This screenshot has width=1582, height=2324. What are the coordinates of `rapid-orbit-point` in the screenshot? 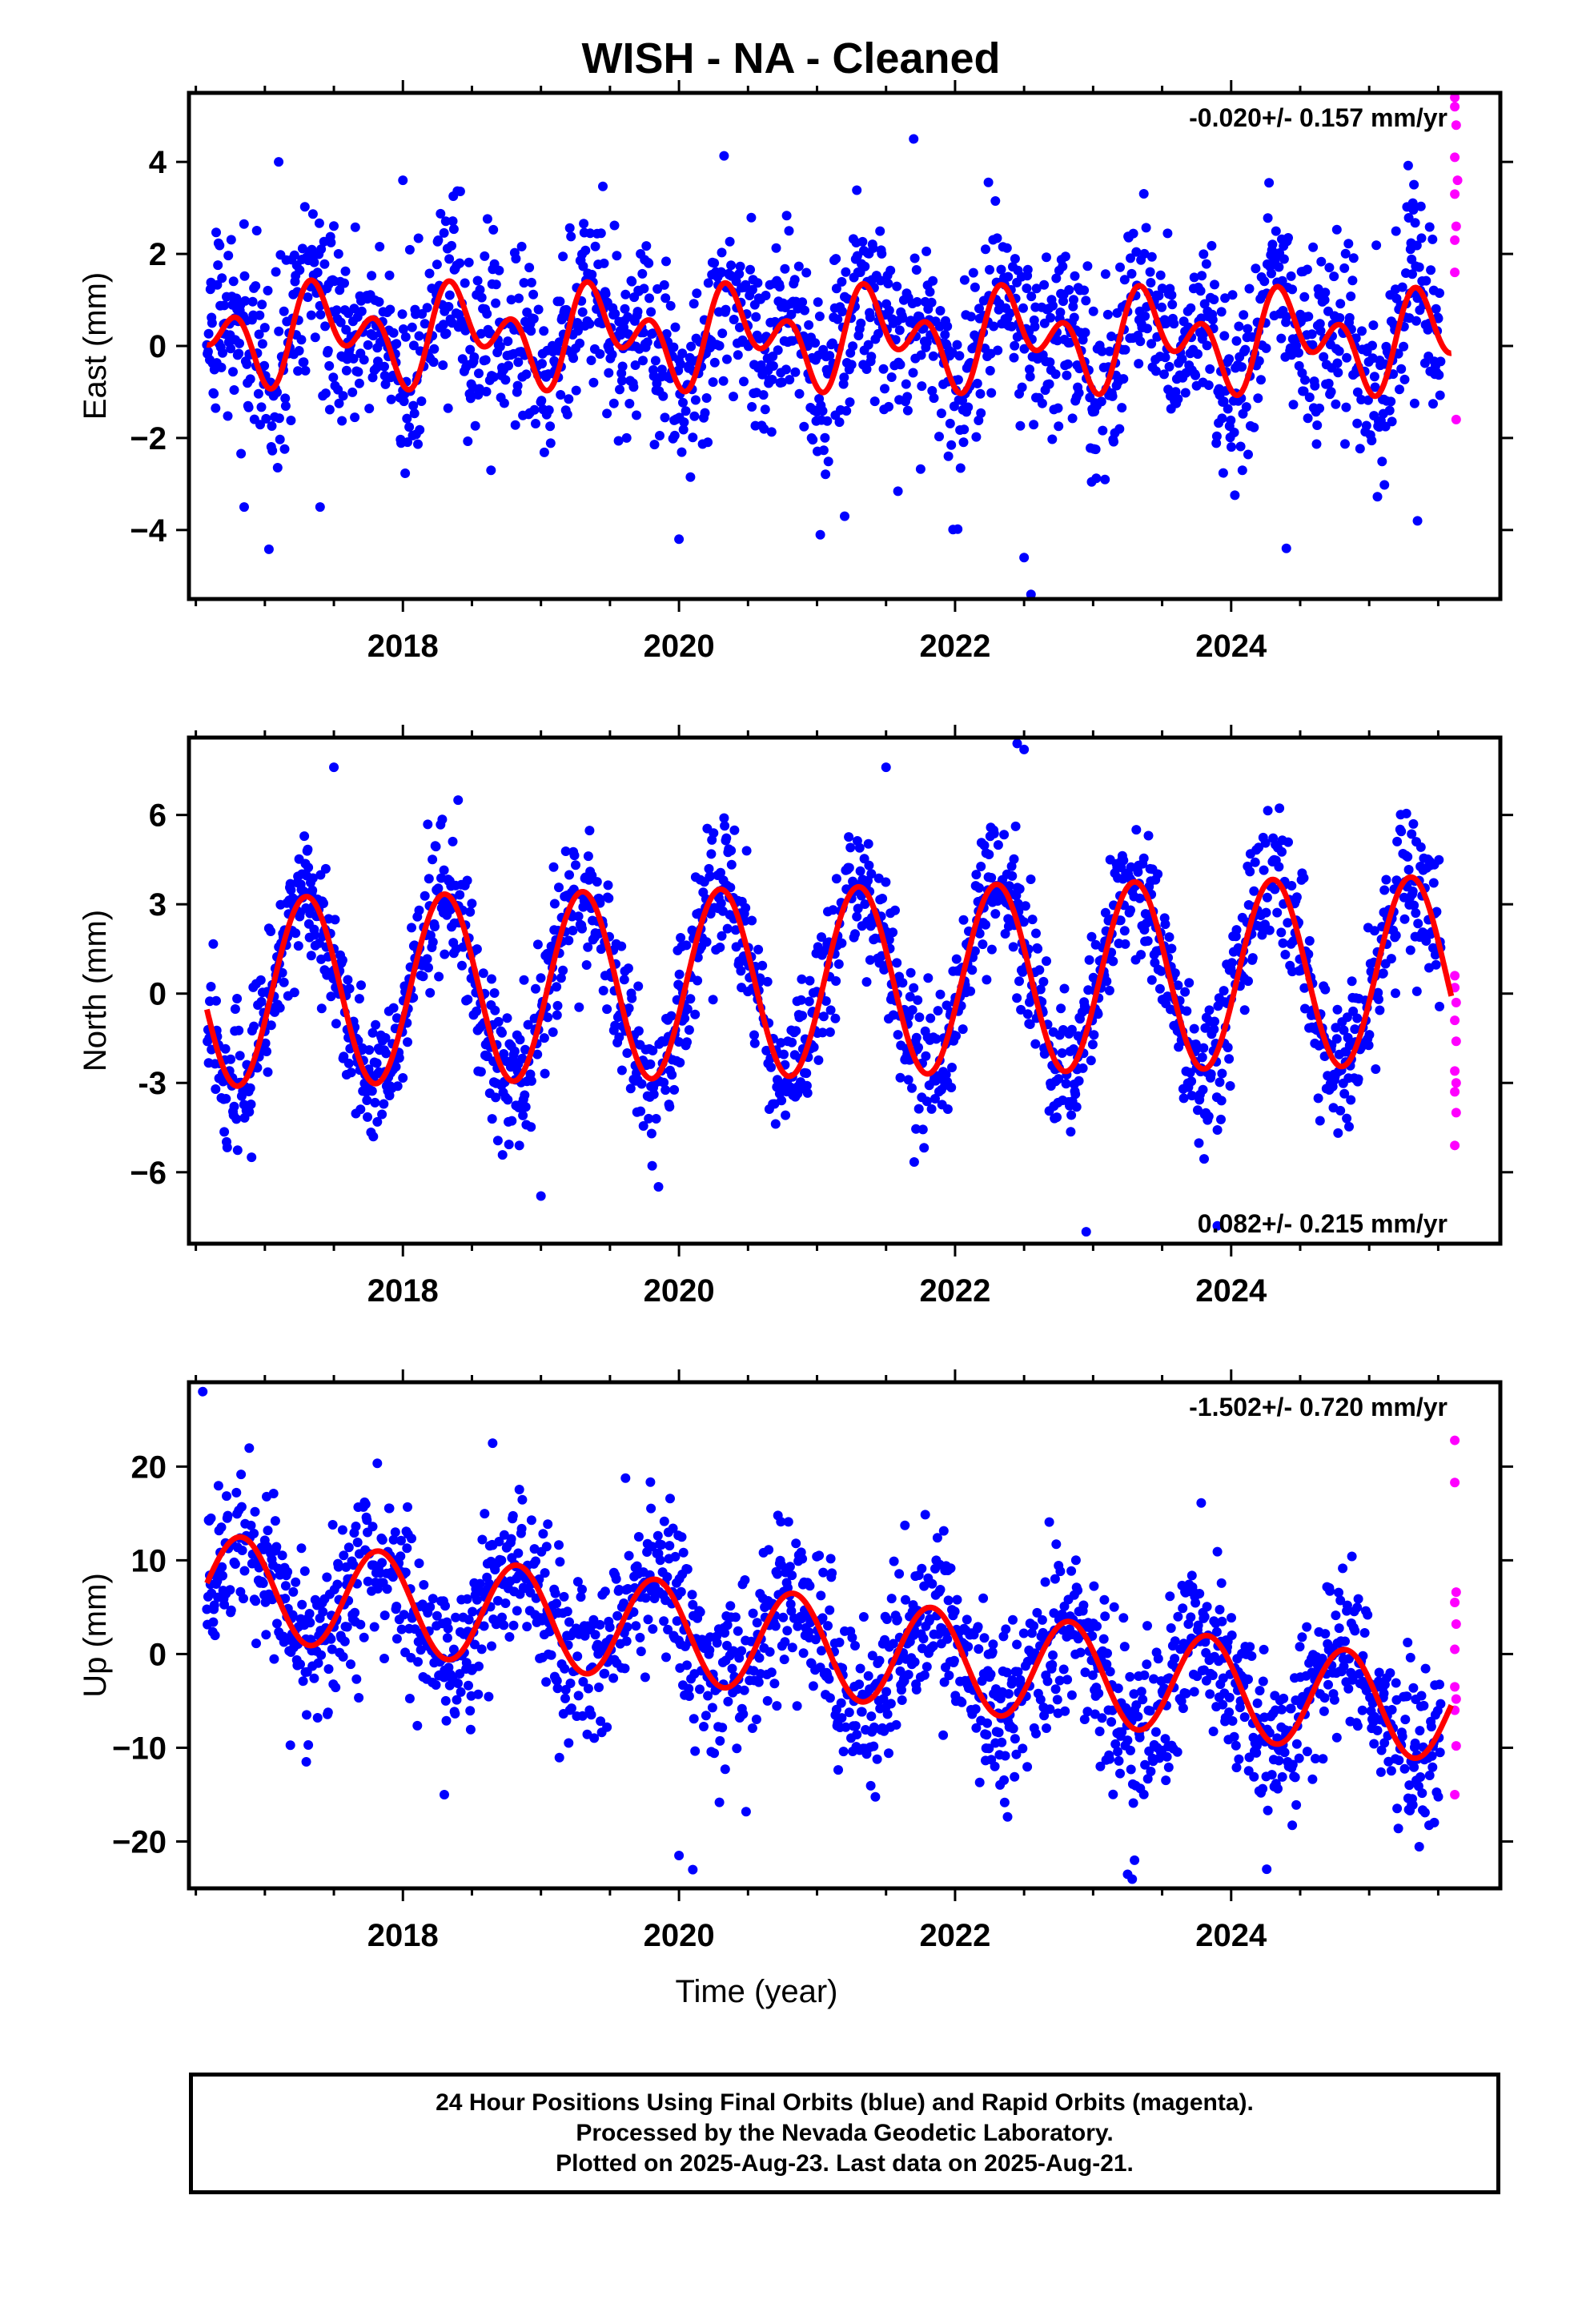 It's located at (1455, 158).